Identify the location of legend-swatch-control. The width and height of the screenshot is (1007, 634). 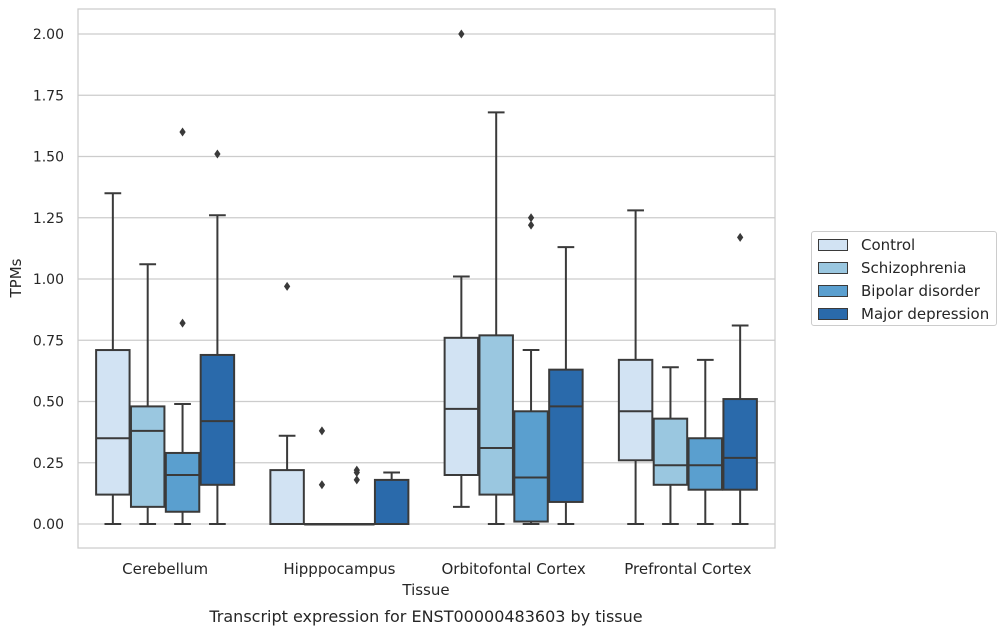
(833, 245).